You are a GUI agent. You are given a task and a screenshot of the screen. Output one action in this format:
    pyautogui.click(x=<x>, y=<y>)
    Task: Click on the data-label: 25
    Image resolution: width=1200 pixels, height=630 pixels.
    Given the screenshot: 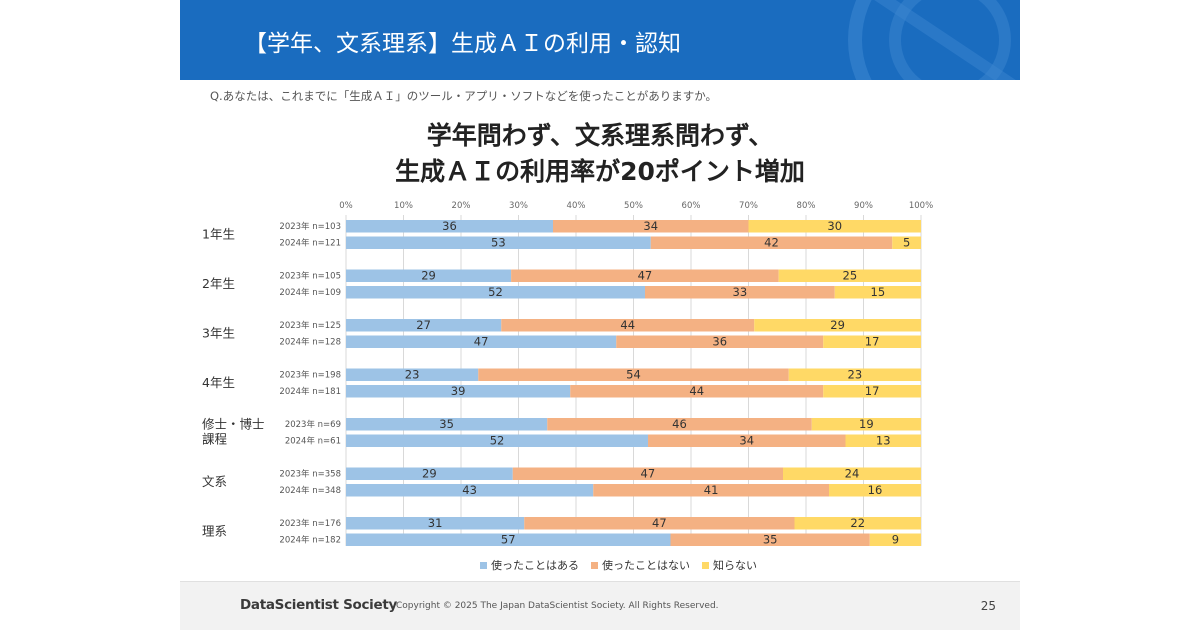 What is the action you would take?
    pyautogui.click(x=850, y=276)
    